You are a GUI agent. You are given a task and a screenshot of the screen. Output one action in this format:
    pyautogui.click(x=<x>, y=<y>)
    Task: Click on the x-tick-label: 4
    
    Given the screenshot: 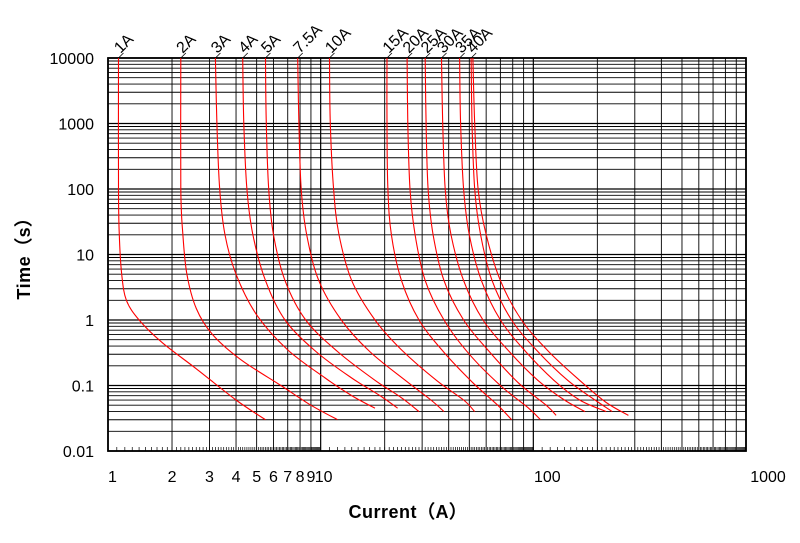 What is the action you would take?
    pyautogui.click(x=236, y=477)
    